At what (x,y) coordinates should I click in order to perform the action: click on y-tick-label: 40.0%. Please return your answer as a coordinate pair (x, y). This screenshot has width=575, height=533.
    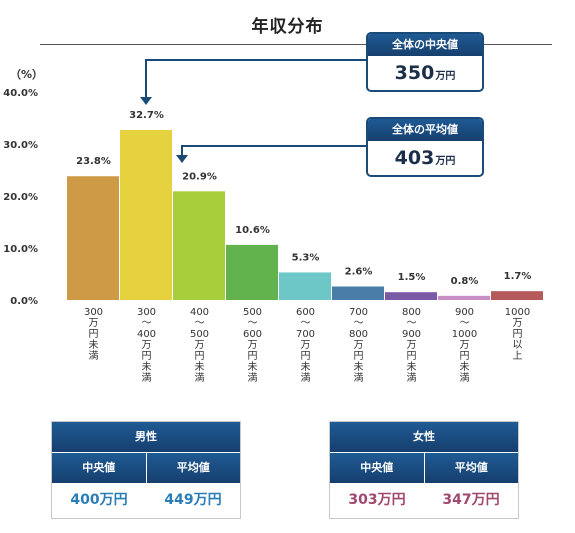
    Looking at the image, I should click on (20, 93).